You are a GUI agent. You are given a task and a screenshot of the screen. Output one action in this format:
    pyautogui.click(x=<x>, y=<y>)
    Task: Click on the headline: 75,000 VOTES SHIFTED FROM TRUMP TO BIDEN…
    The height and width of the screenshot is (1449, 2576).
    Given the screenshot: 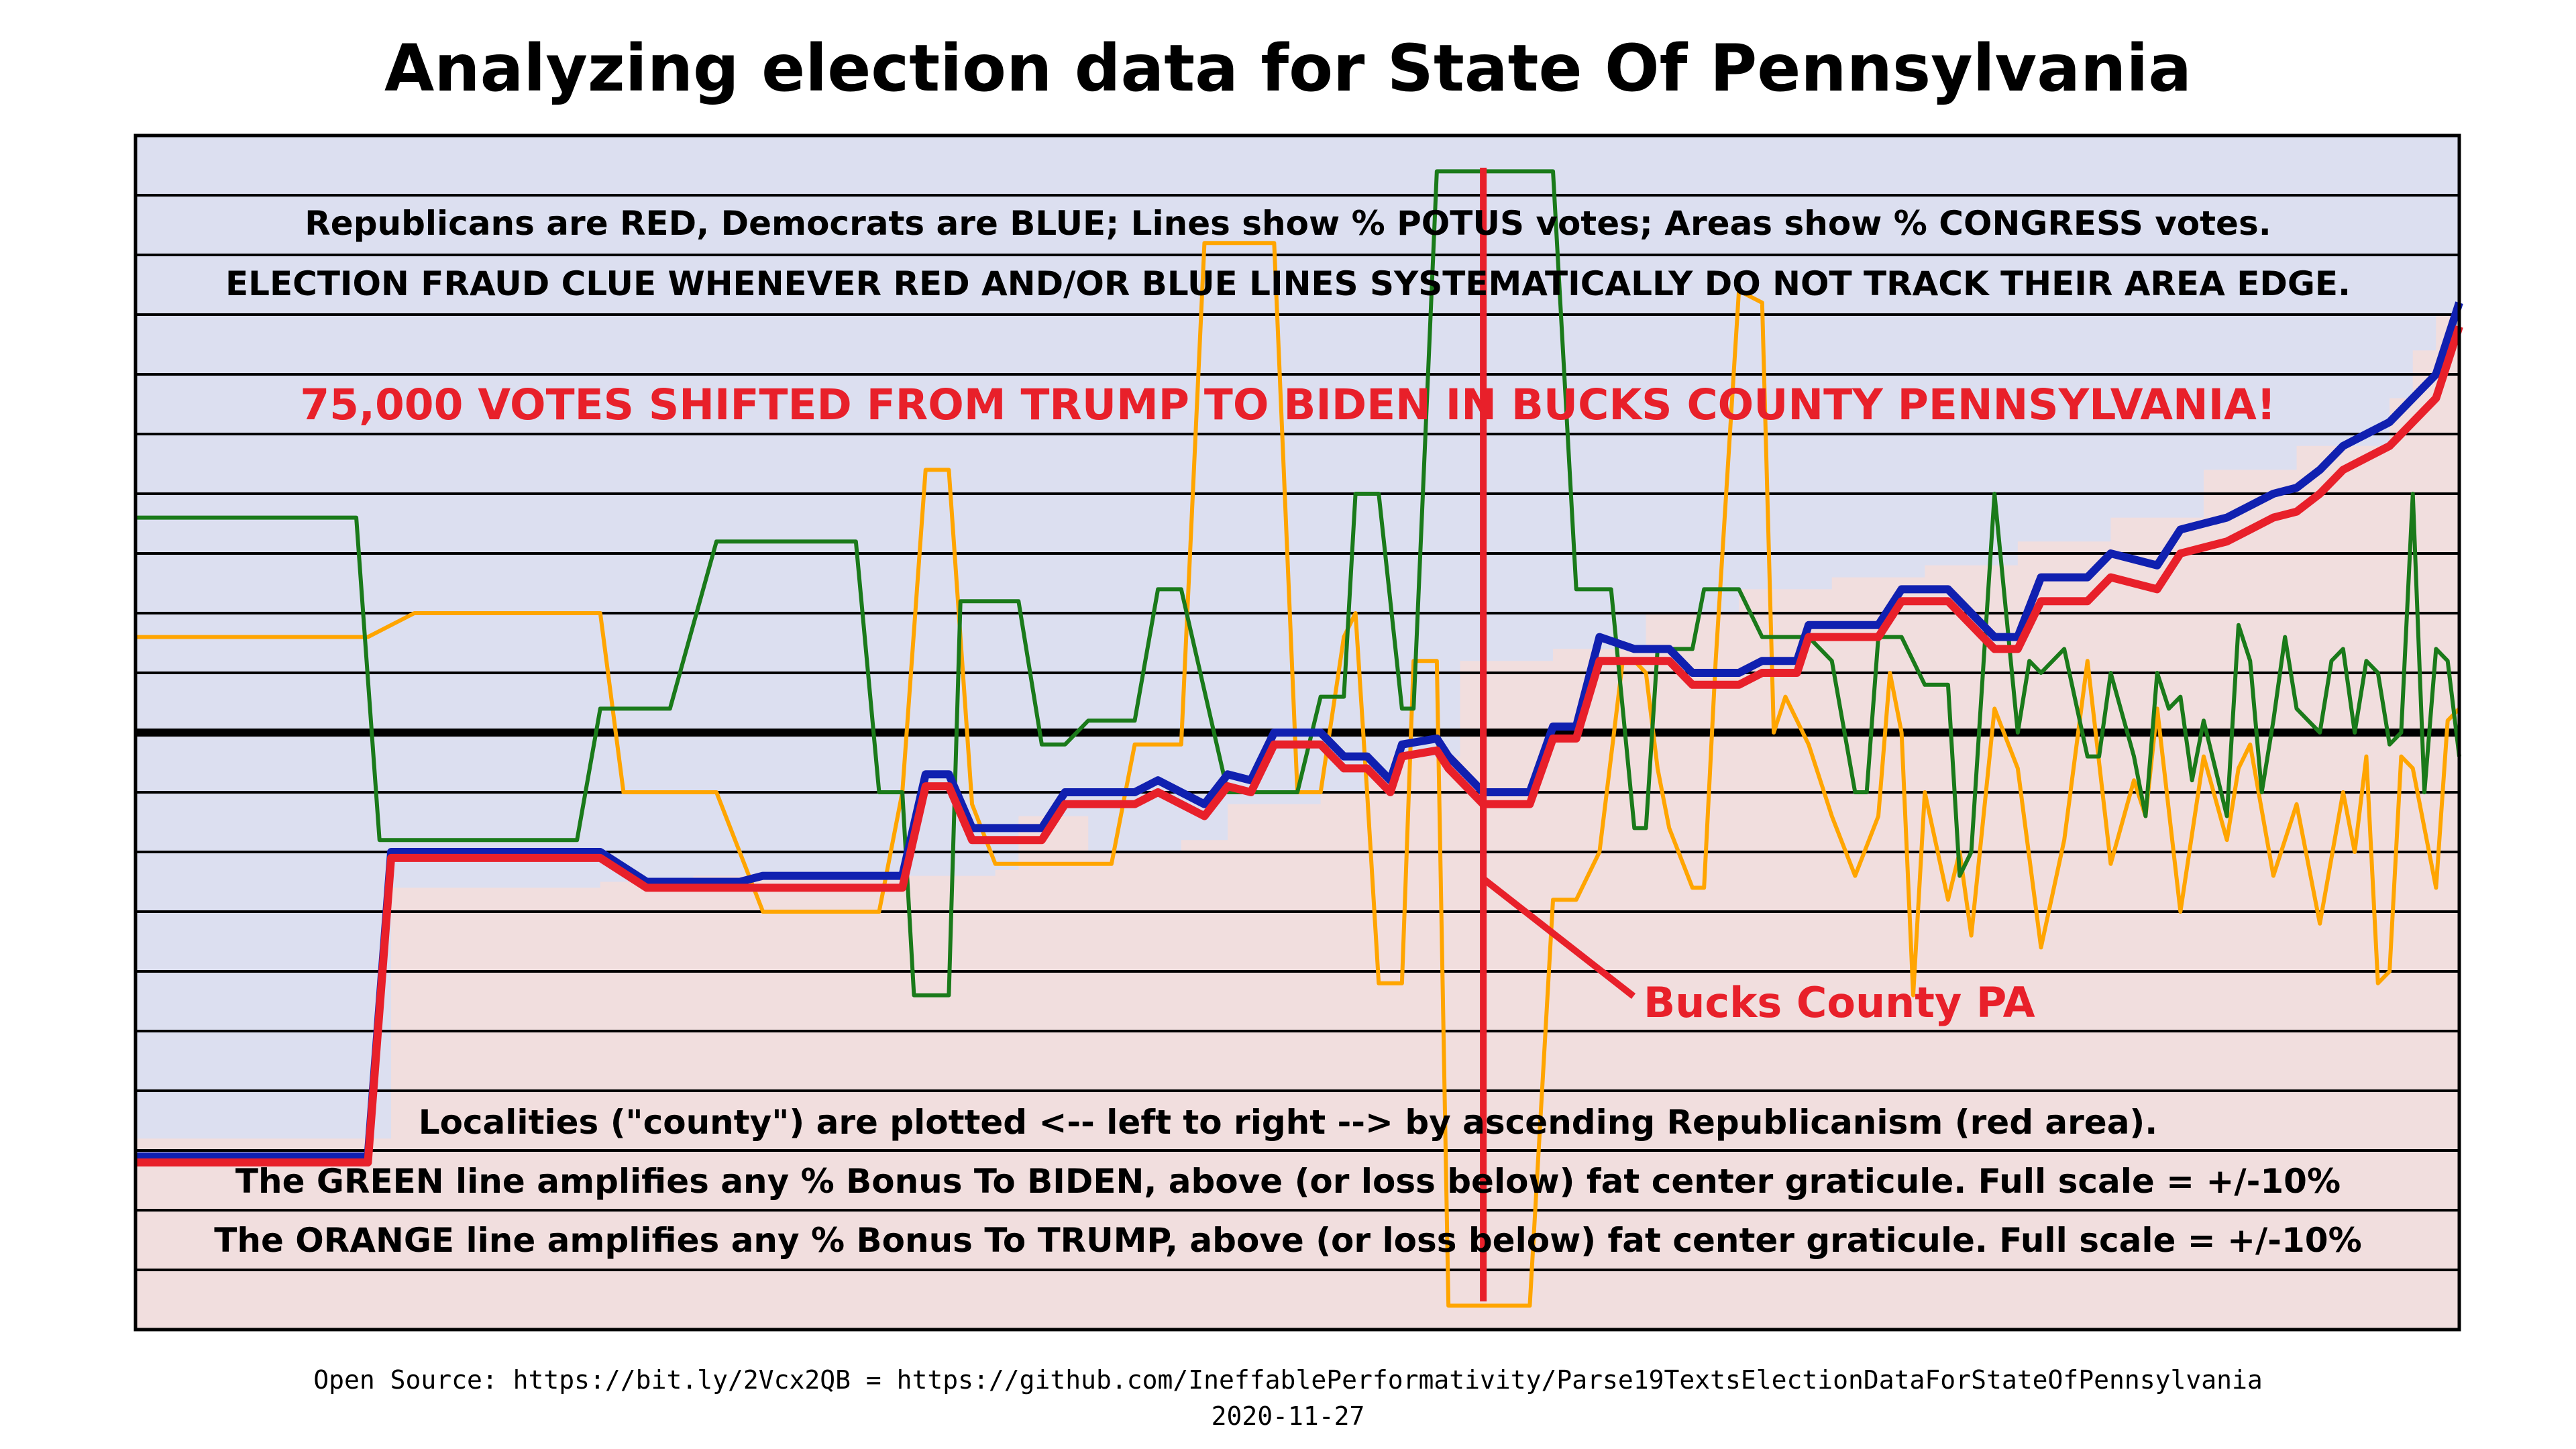 What is the action you would take?
    pyautogui.click(x=1287, y=404)
    